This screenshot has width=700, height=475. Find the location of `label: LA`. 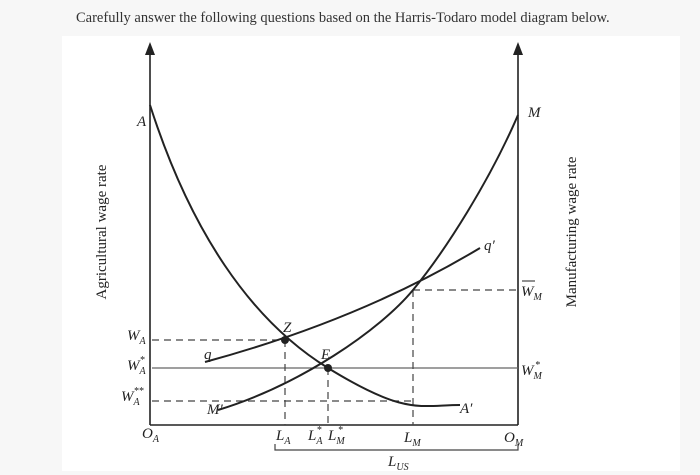

label: LA is located at coordinates (283, 437).